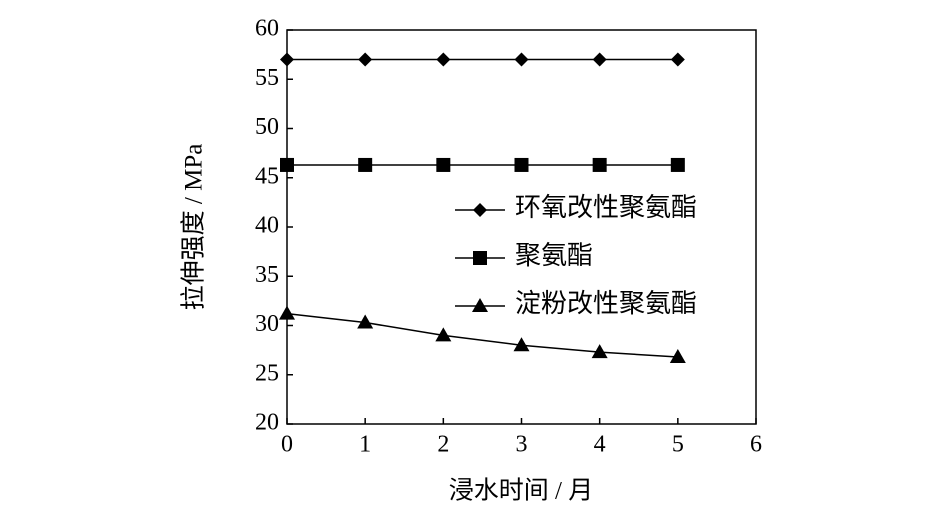 The width and height of the screenshot is (945, 532). What do you see at coordinates (678, 445) in the screenshot?
I see `x-tick-label: 5` at bounding box center [678, 445].